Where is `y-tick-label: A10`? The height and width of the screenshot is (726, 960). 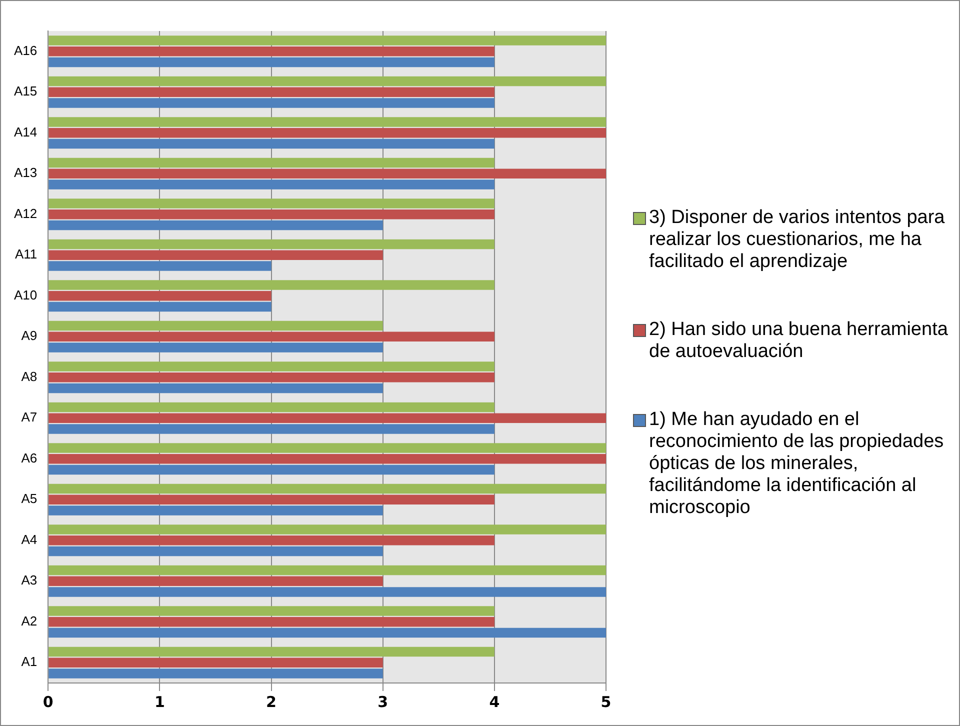 y-tick-label: A10 is located at coordinates (26, 294).